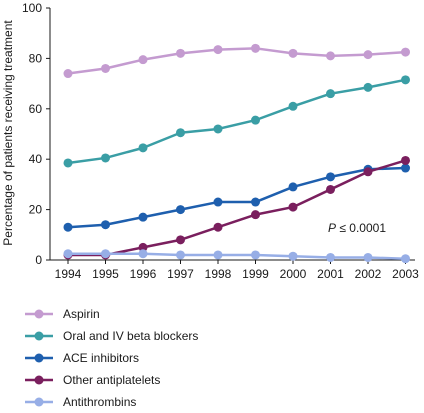 This screenshot has height=413, width=424. I want to click on legend-item: Aspirin, so click(62, 314).